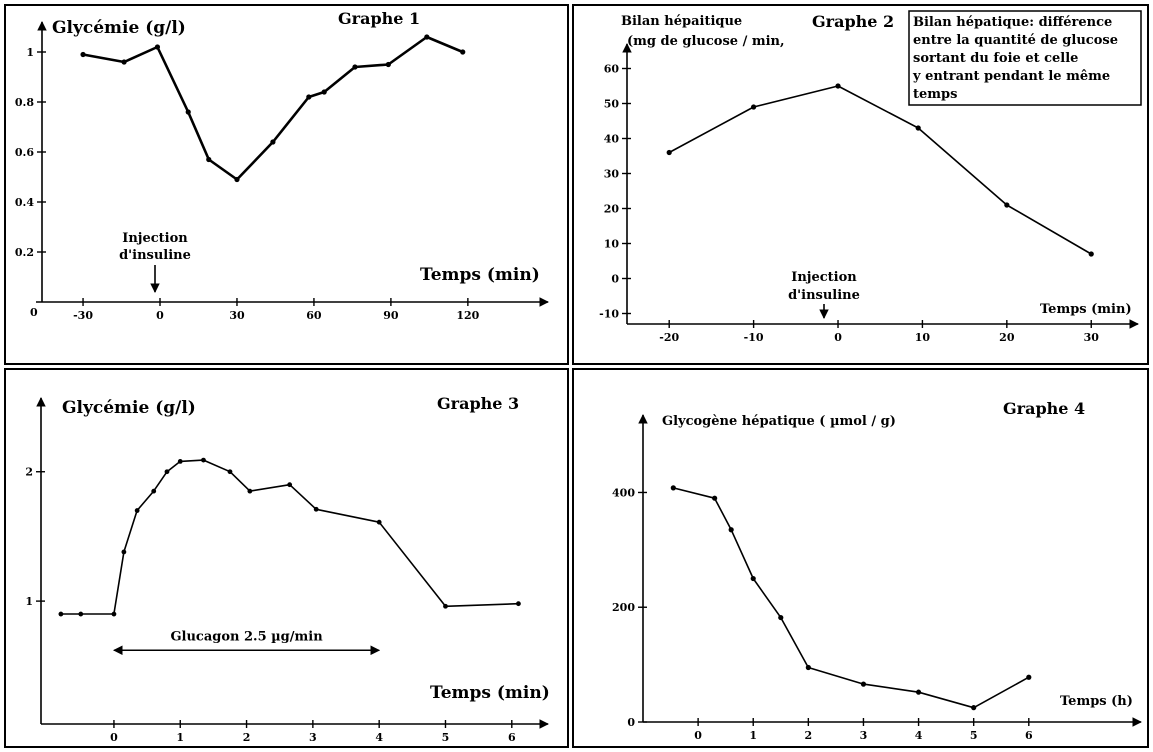 The height and width of the screenshot is (752, 1153). What do you see at coordinates (612, 69) in the screenshot?
I see `chart2-y-tick-label: 60` at bounding box center [612, 69].